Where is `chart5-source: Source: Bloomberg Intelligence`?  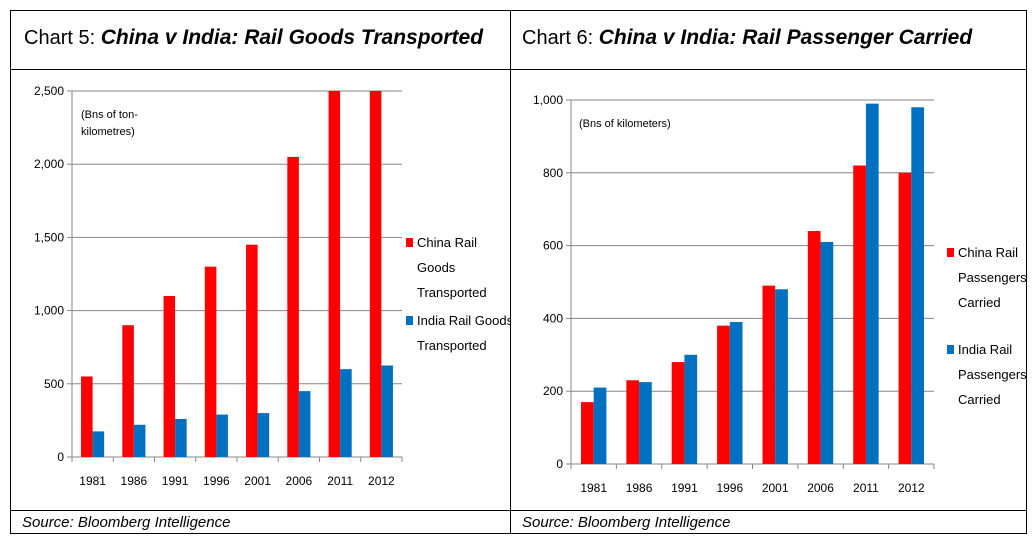
chart5-source: Source: Bloomberg Intelligence is located at coordinates (126, 522).